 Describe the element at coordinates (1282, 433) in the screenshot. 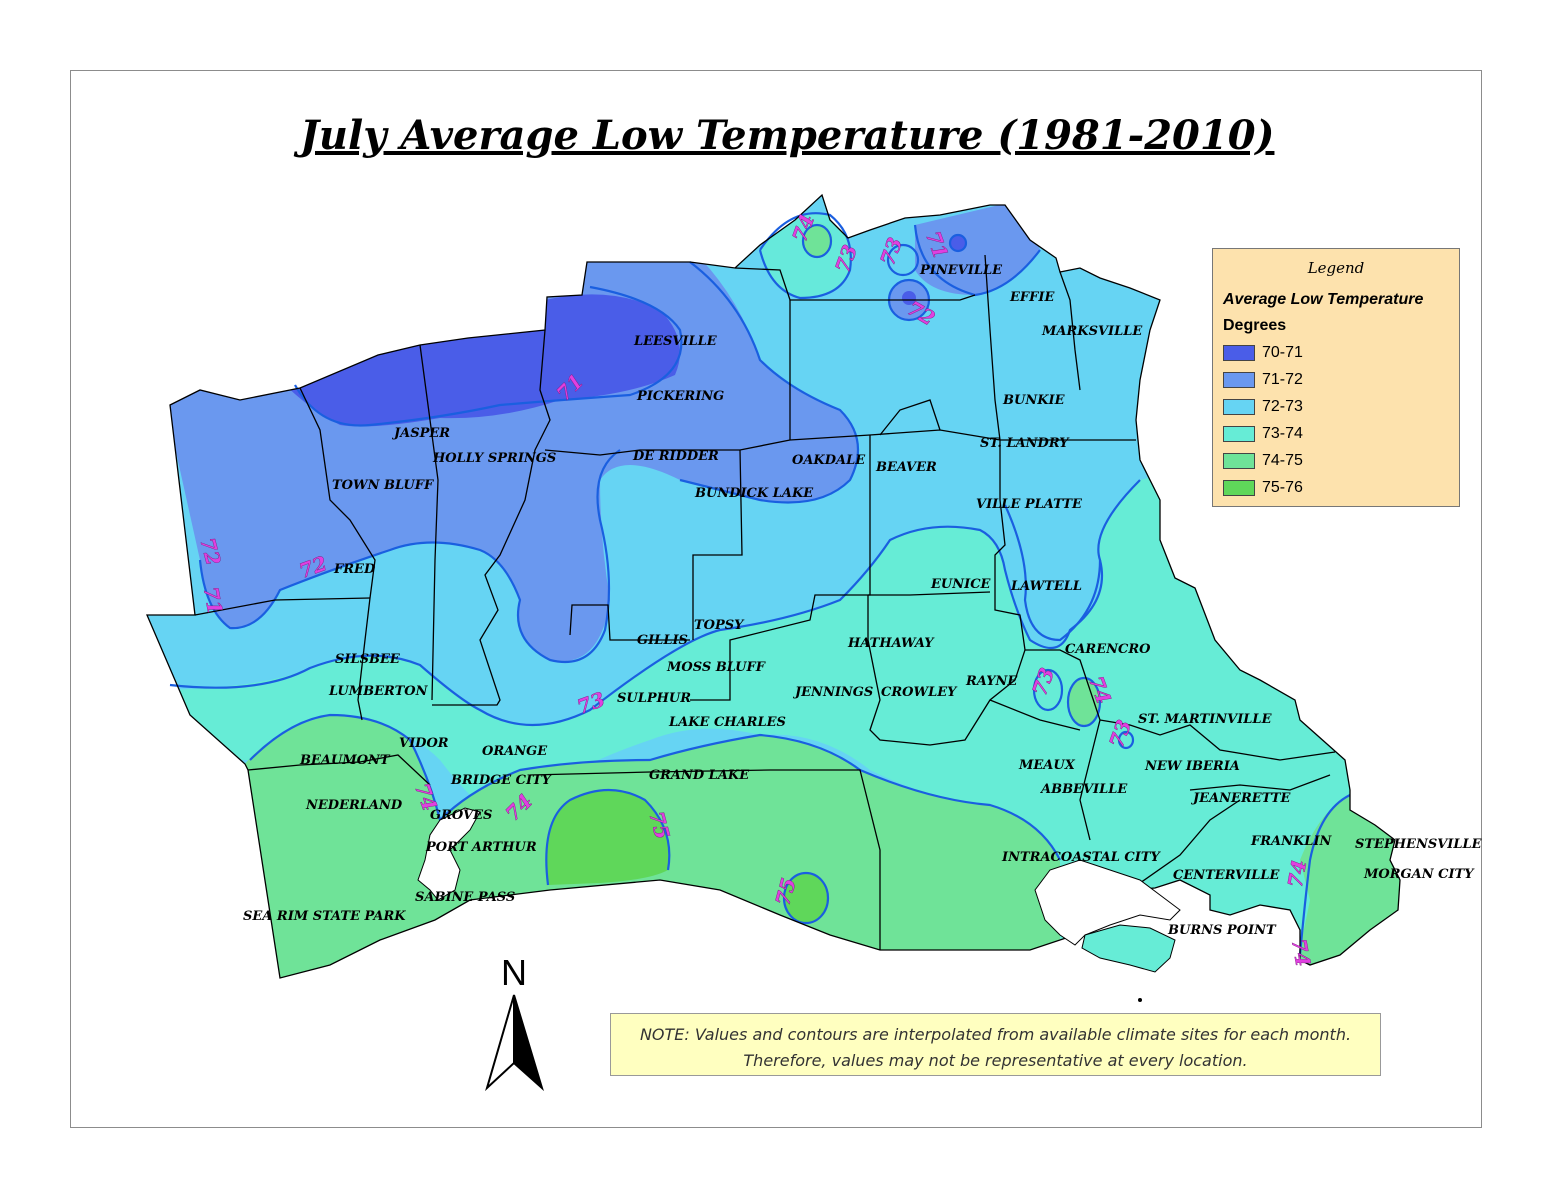

I see `legend-label: 73-74` at that location.